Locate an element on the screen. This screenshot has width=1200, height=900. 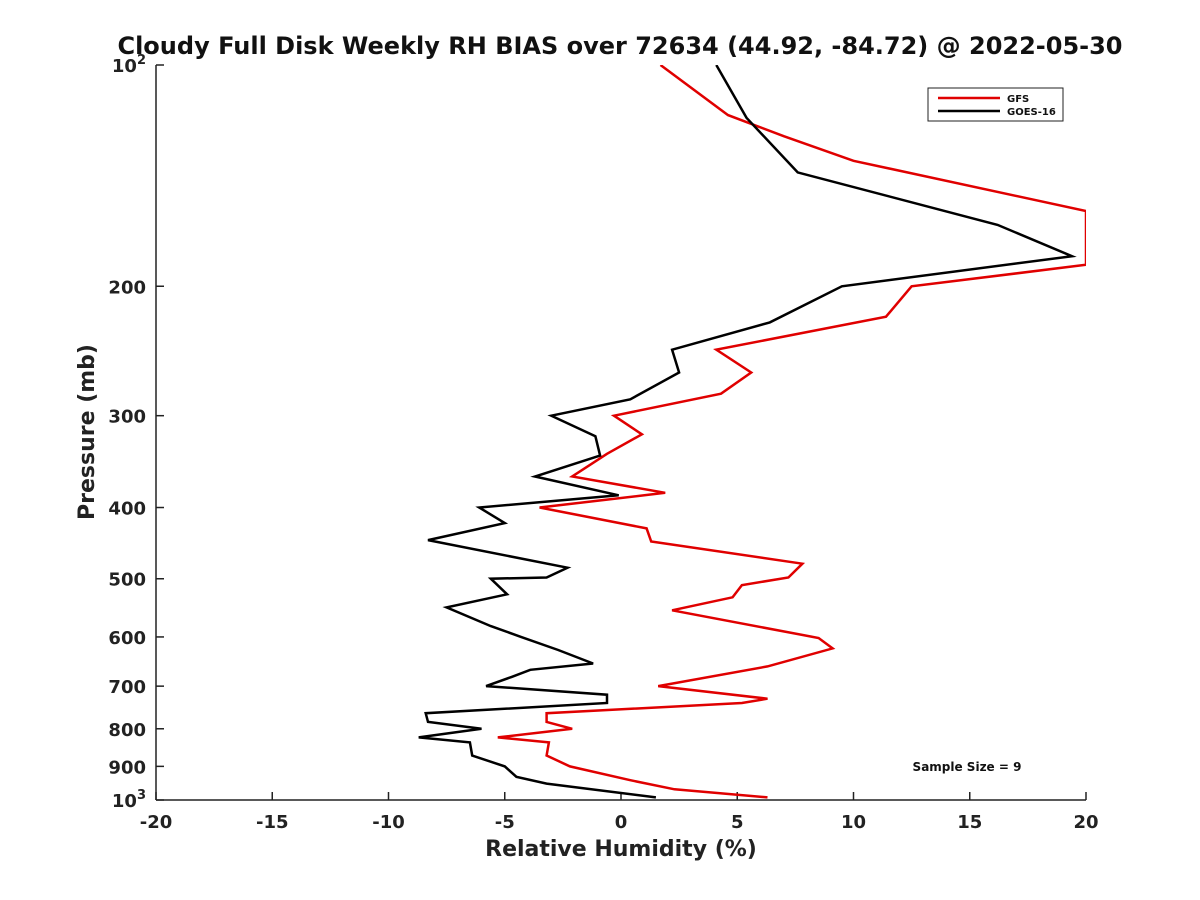
x-tick-label: -15 is located at coordinates (272, 822).